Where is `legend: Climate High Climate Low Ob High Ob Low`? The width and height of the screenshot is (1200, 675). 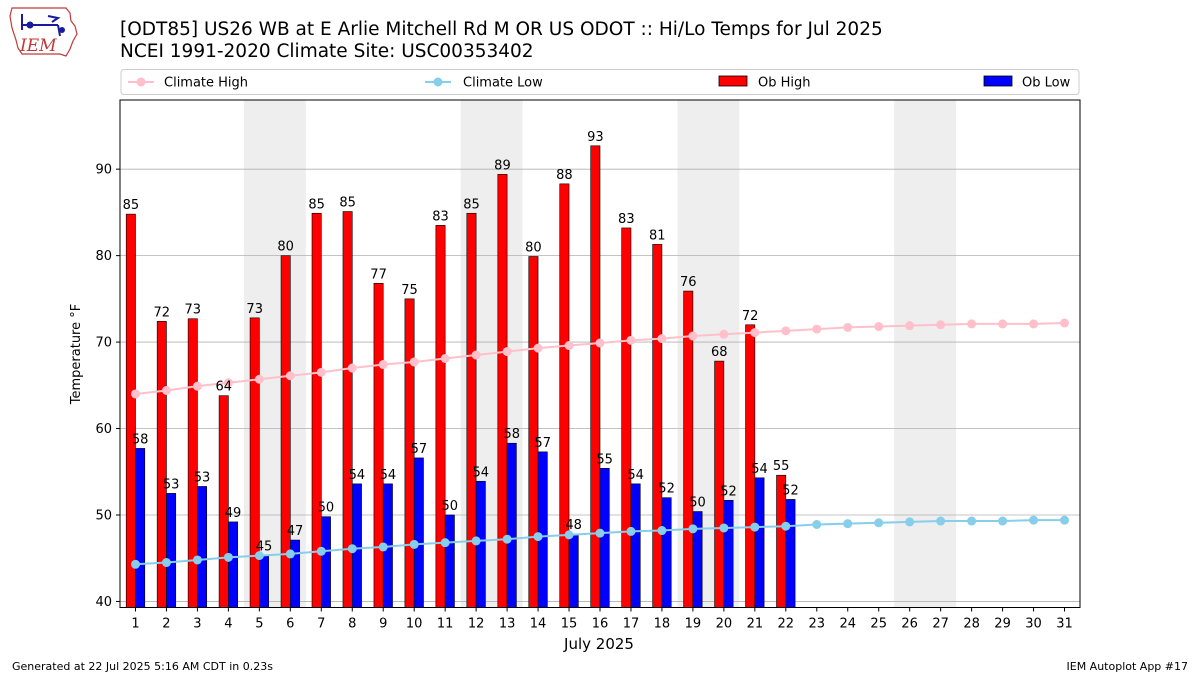
legend: Climate High Climate Low Ob High Ob Low is located at coordinates (600, 82).